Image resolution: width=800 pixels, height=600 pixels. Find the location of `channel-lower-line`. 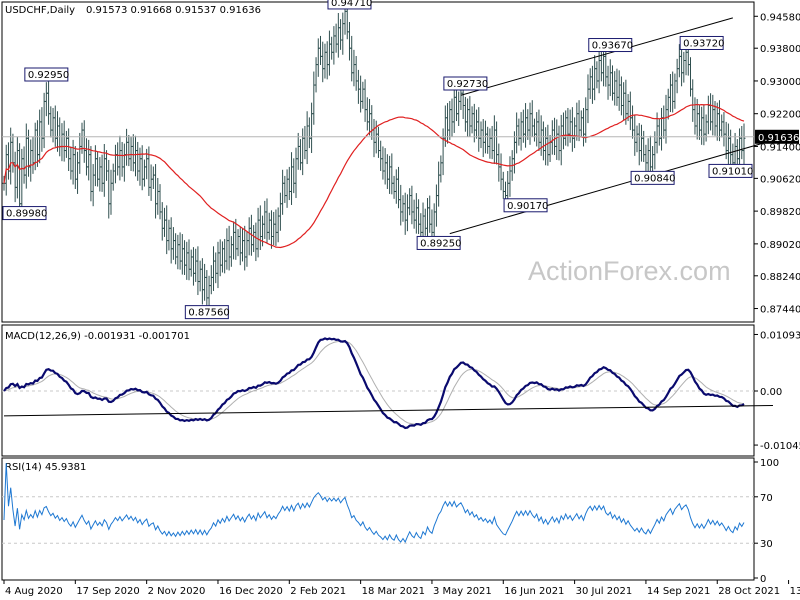

channel-lower-line is located at coordinates (611, 187).